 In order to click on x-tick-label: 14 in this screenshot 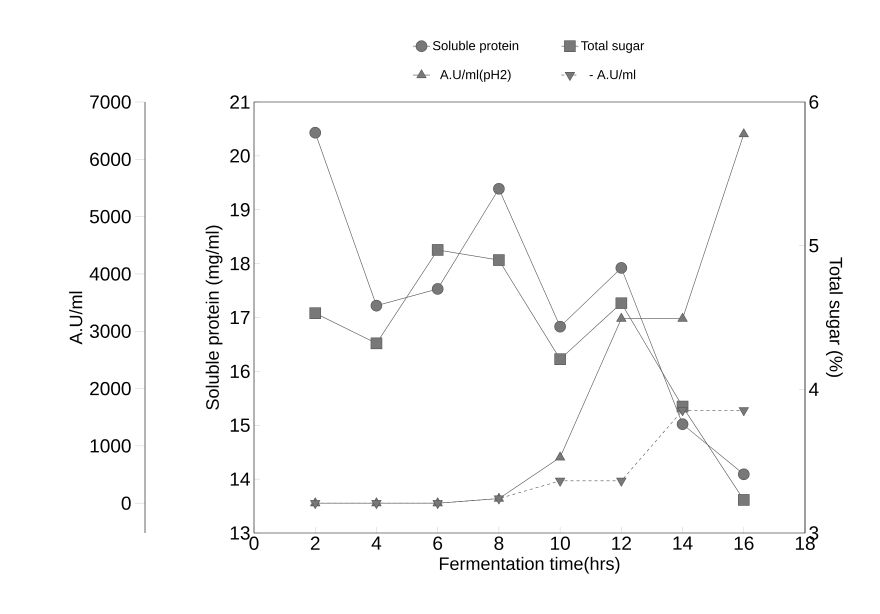, I will do `click(683, 543)`.